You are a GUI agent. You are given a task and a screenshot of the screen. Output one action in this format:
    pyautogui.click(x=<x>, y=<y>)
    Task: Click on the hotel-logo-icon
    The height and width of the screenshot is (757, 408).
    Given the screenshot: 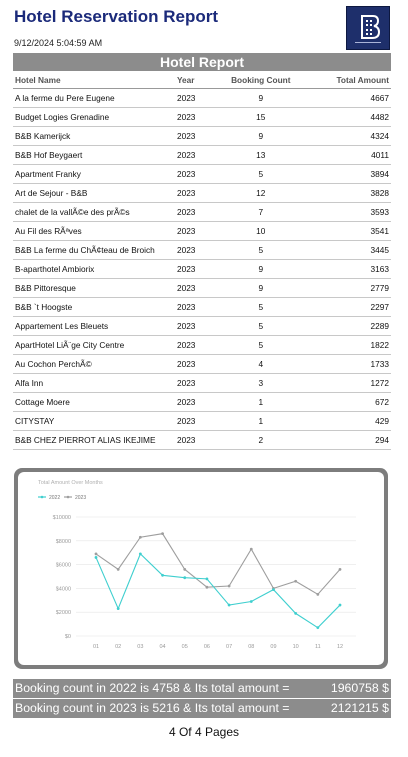 What is the action you would take?
    pyautogui.click(x=368, y=28)
    